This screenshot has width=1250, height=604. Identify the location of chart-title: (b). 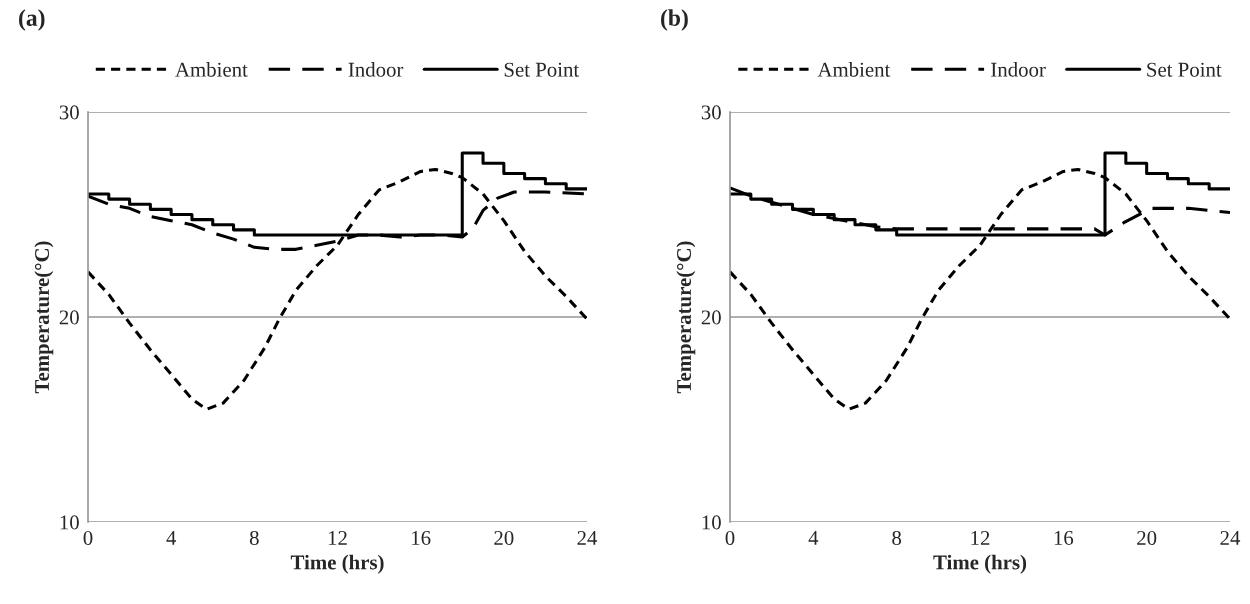
(674, 20).